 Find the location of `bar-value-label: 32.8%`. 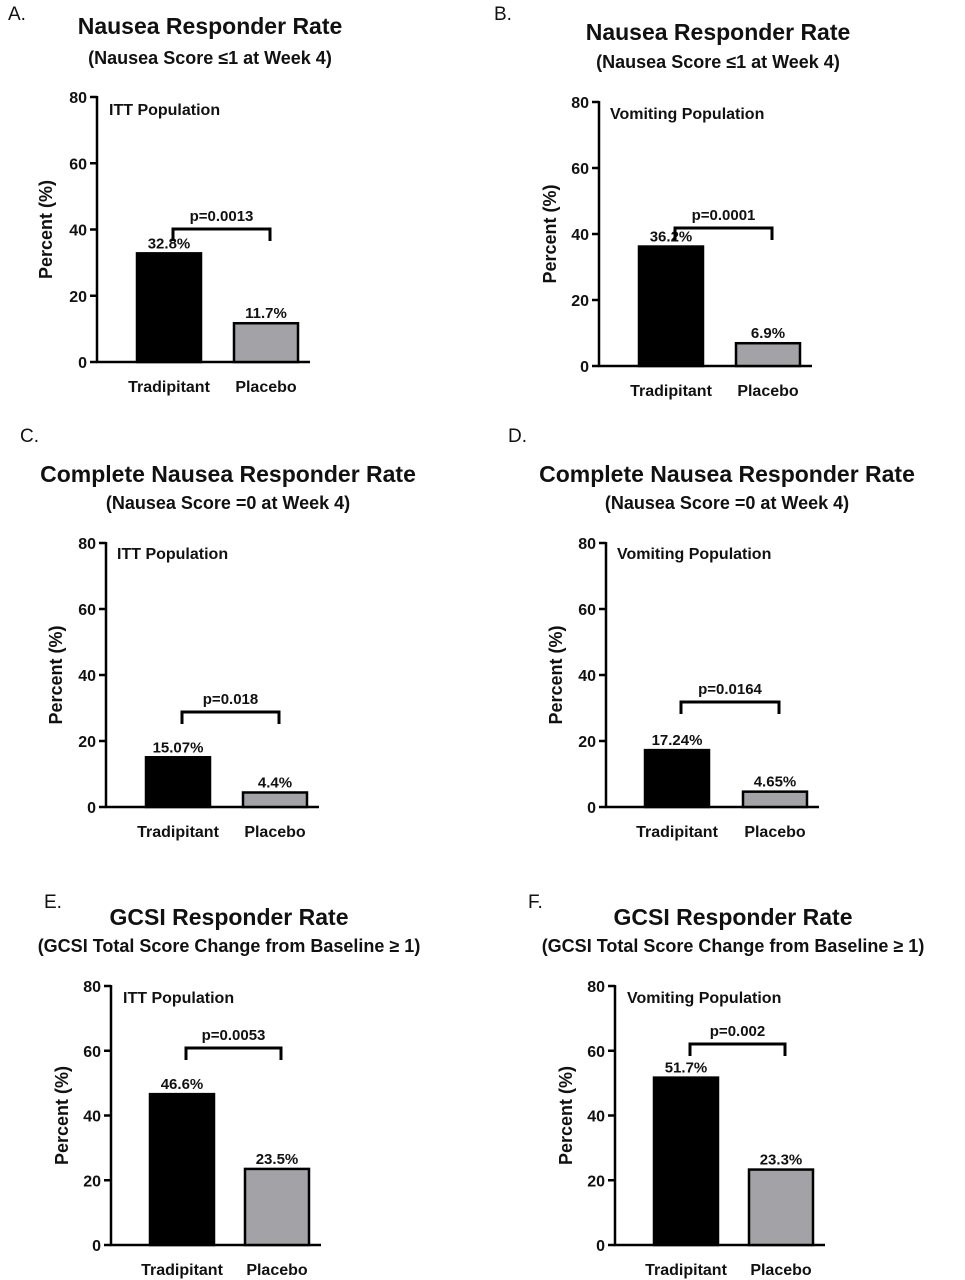

bar-value-label: 32.8% is located at coordinates (169, 243).